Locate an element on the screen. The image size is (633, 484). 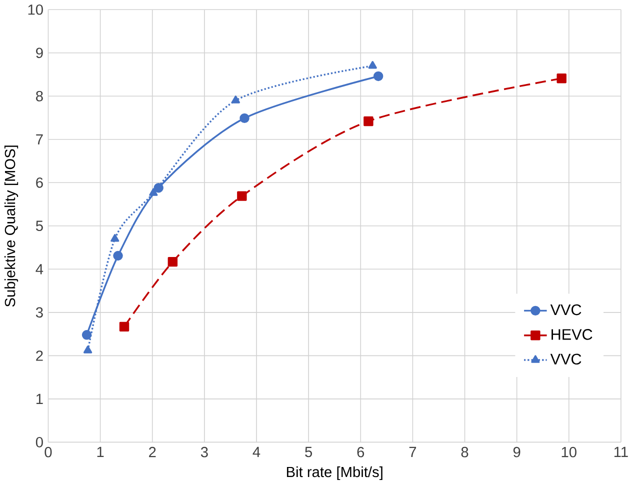
x-tick-label: 11 is located at coordinates (621, 451).